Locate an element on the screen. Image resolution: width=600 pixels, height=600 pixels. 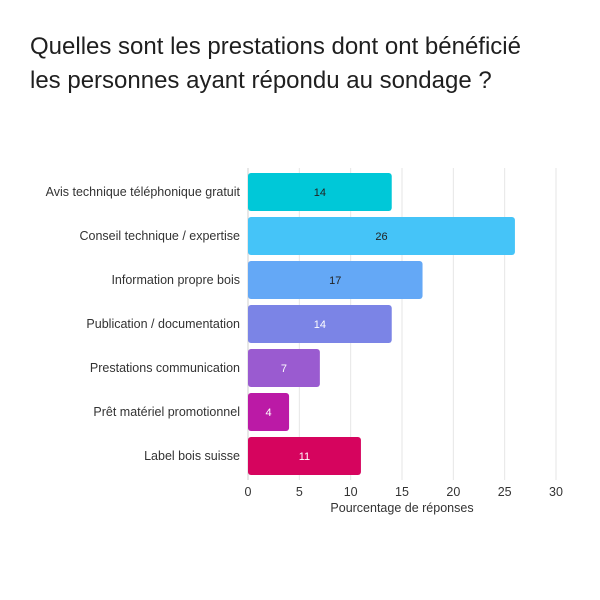
bar-value-label: 17 is located at coordinates (335, 281).